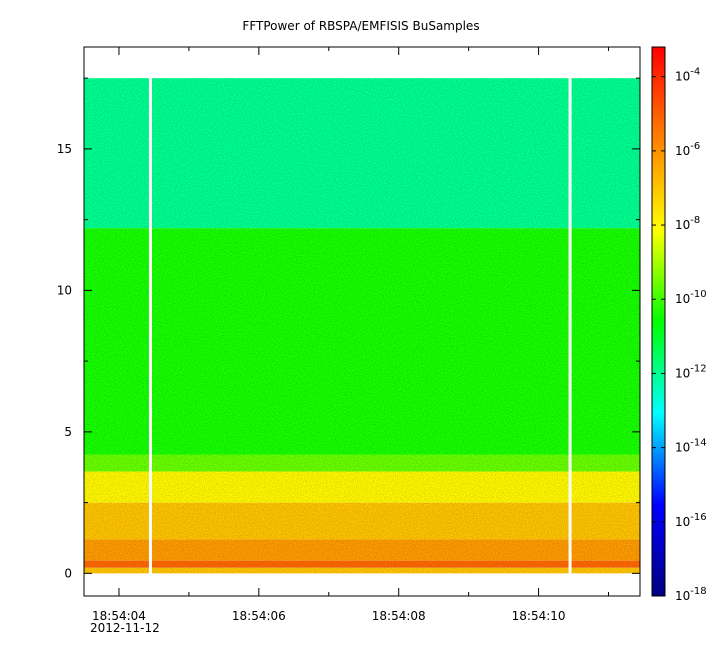 The image size is (724, 656). Describe the element at coordinates (539, 616) in the screenshot. I see `x-tick-label: 18:54:10` at that location.